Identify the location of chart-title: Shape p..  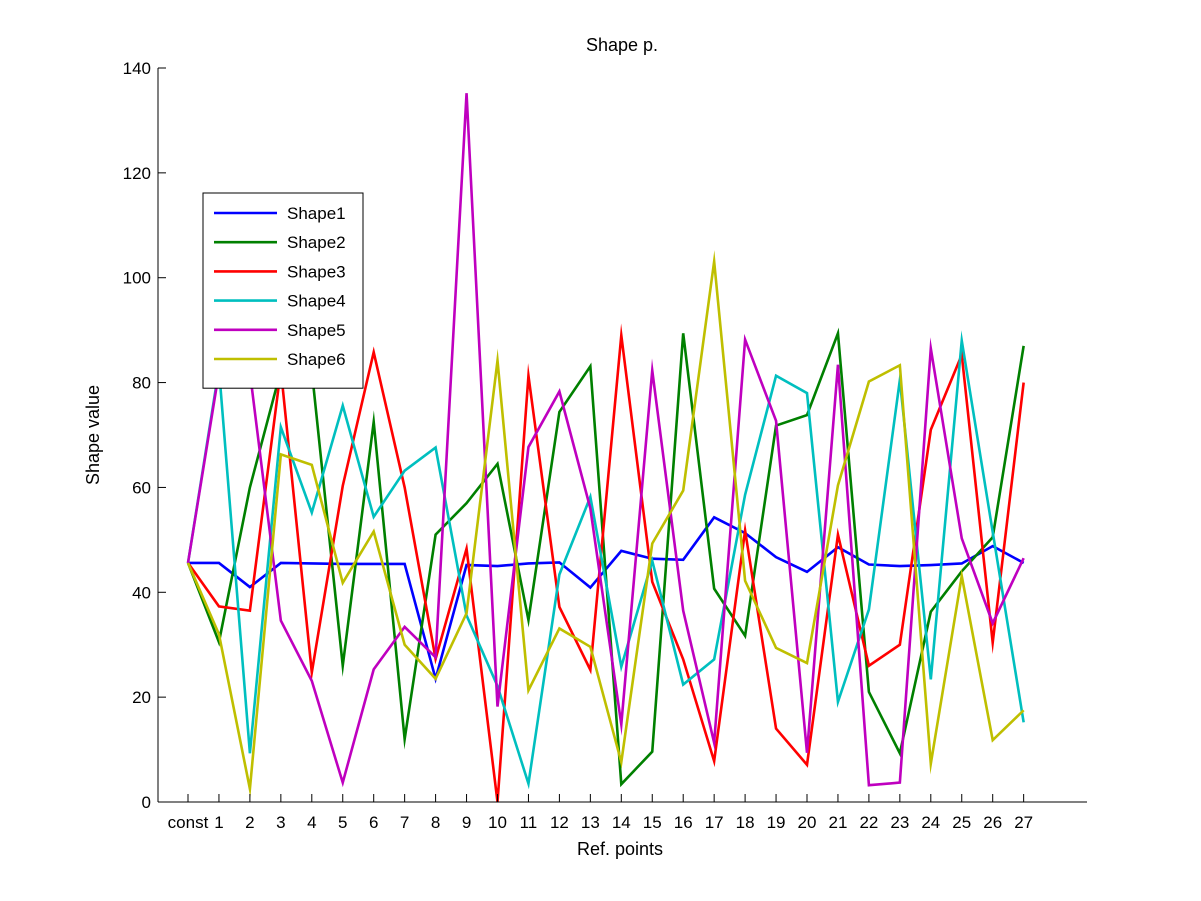
(622, 45).